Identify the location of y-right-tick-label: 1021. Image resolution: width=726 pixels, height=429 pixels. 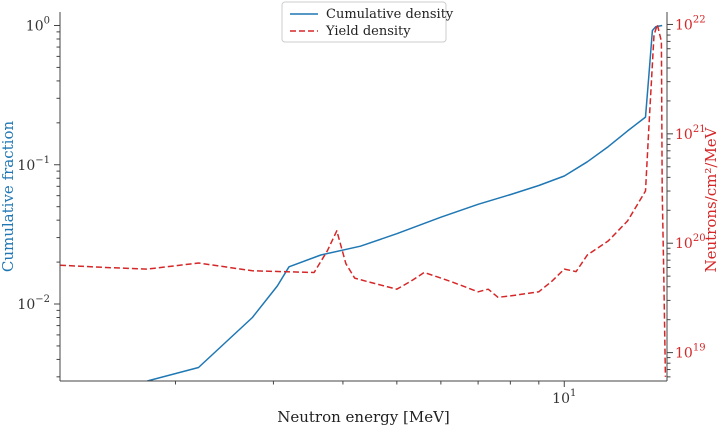
(690, 133).